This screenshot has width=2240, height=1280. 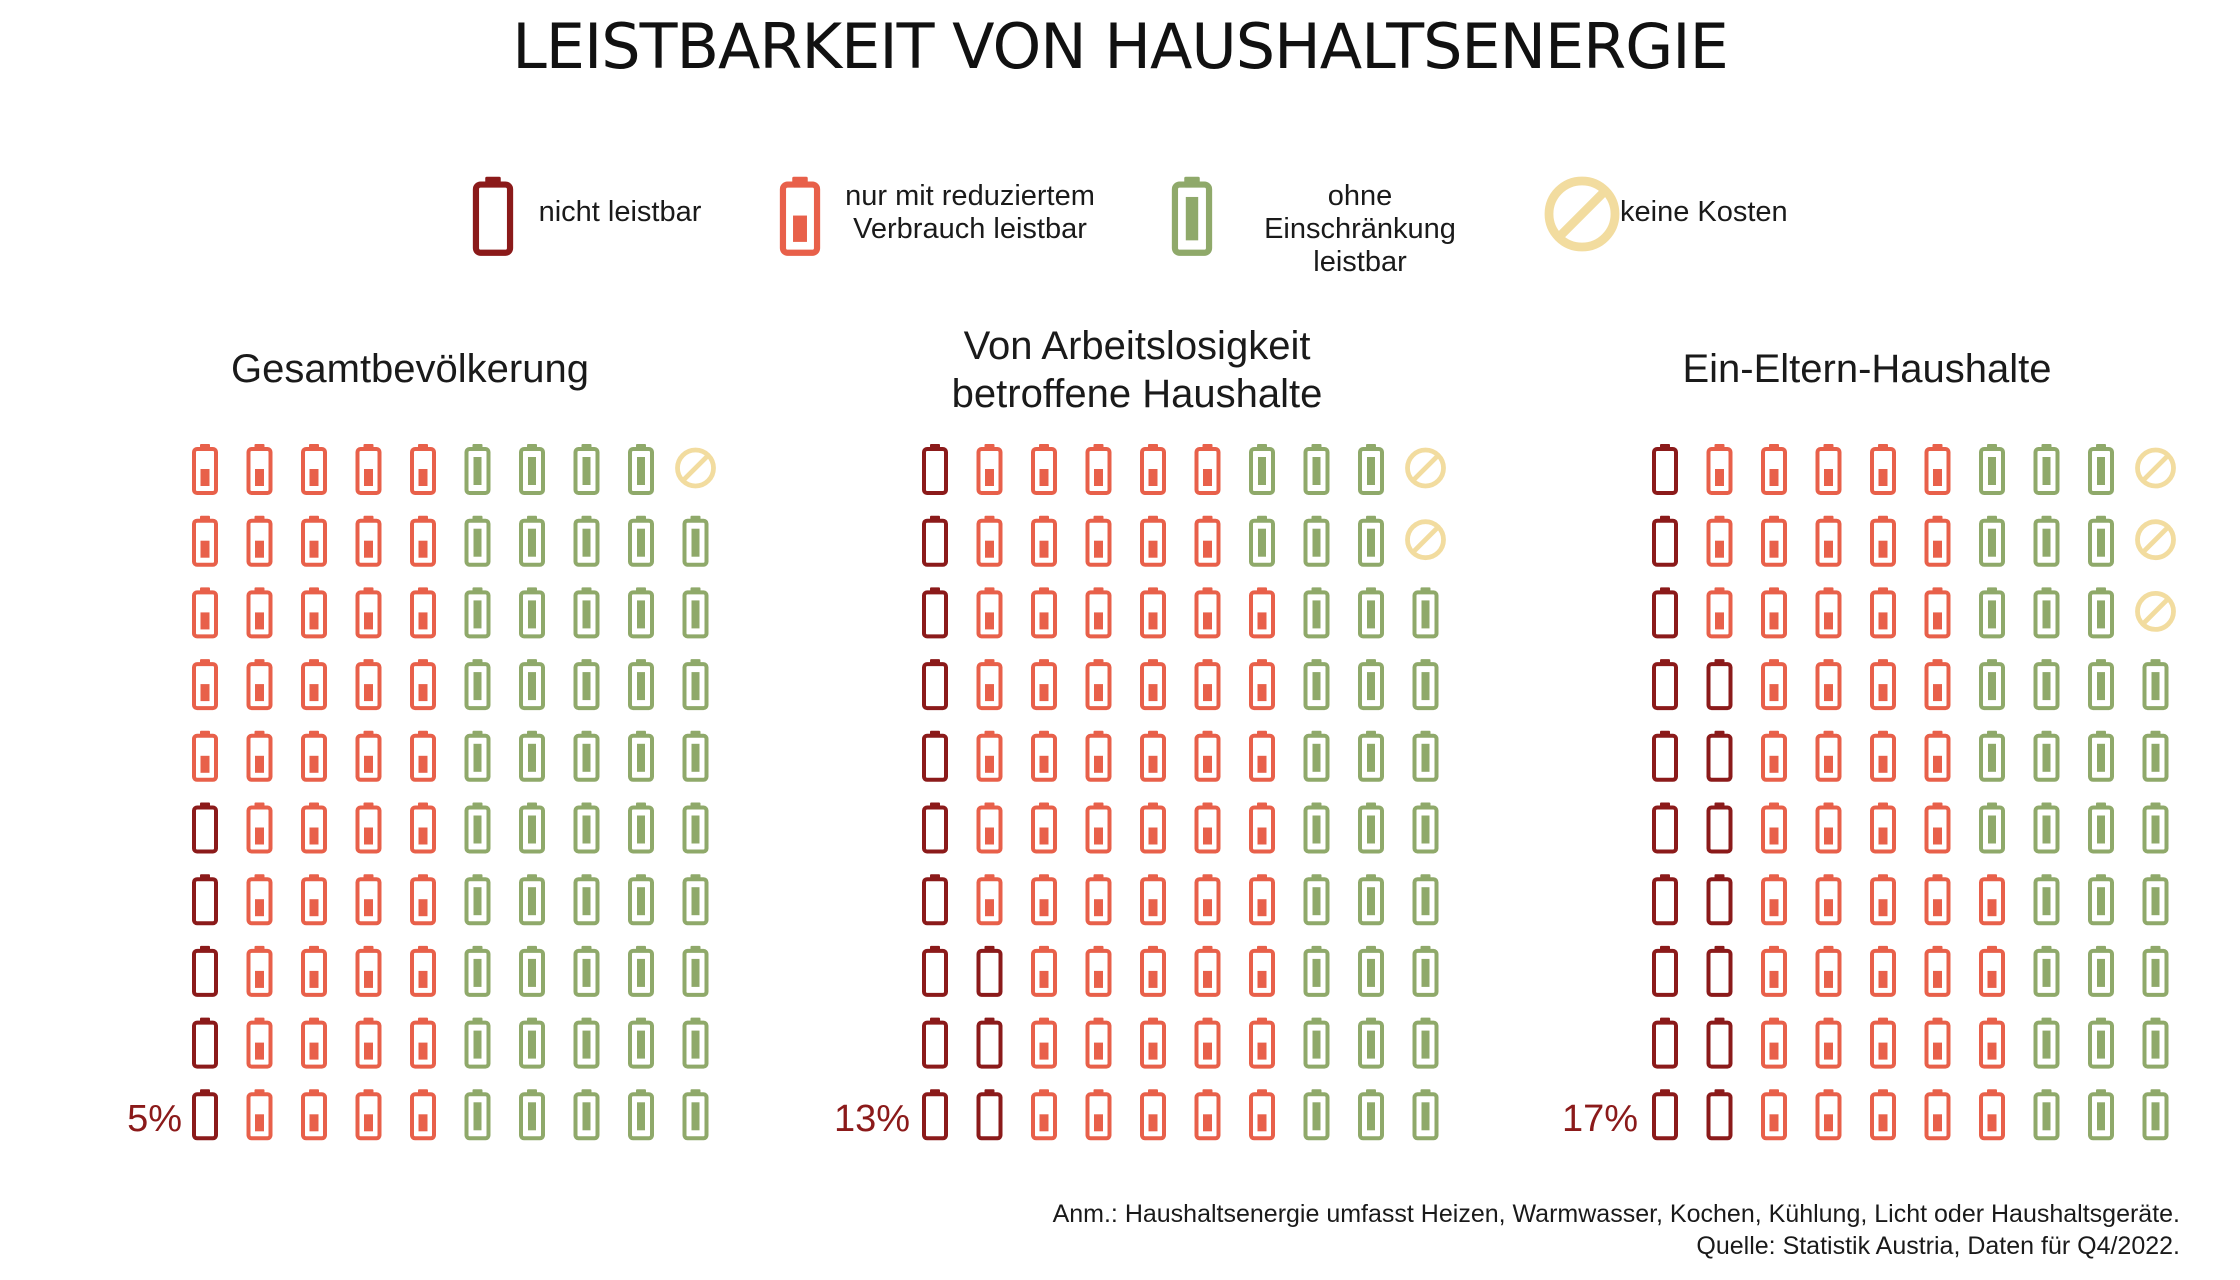 What do you see at coordinates (800, 216) in the screenshot?
I see `battery-half-icon` at bounding box center [800, 216].